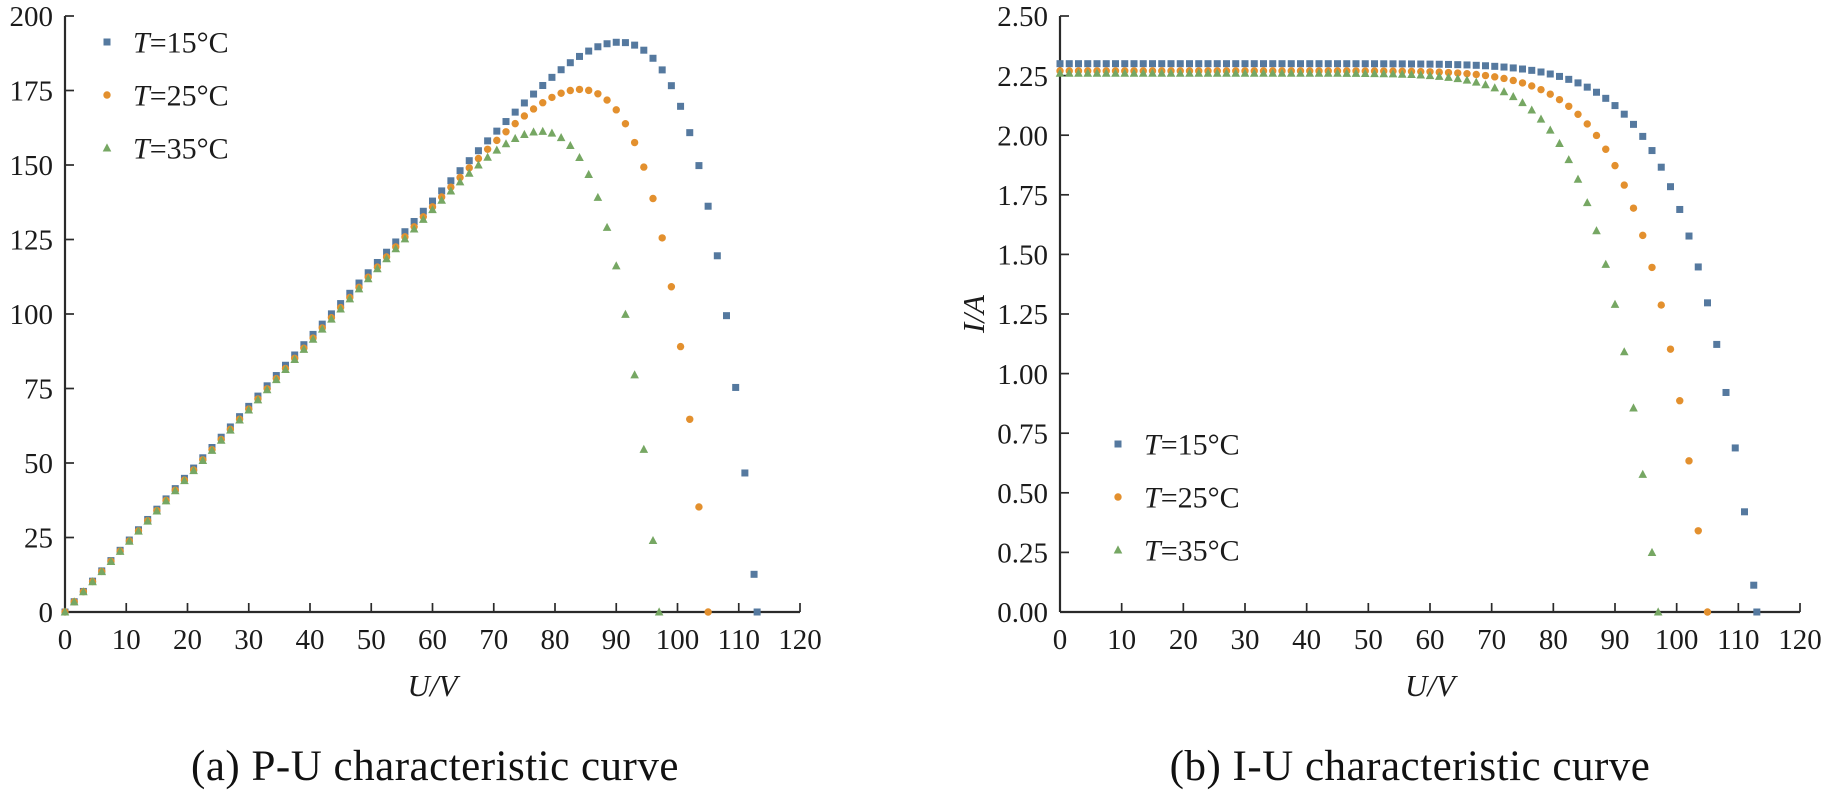  I want to click on x-tick-label: 120, so click(1800, 640).